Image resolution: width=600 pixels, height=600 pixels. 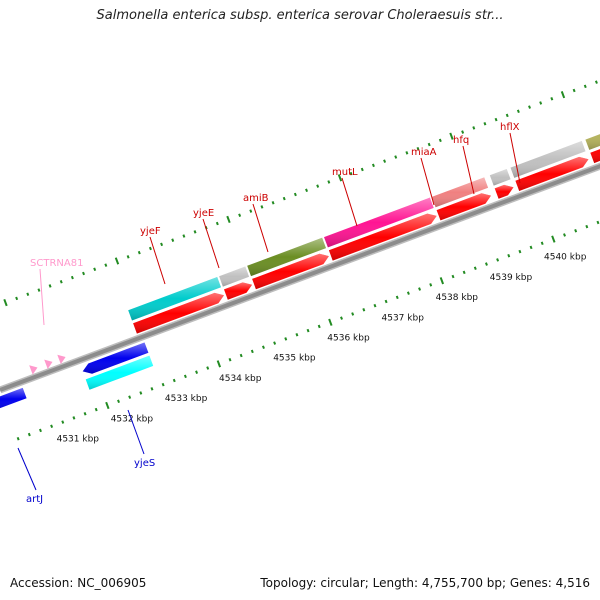 What do you see at coordinates (461, 140) in the screenshot?
I see `gene-label: hfq` at bounding box center [461, 140].